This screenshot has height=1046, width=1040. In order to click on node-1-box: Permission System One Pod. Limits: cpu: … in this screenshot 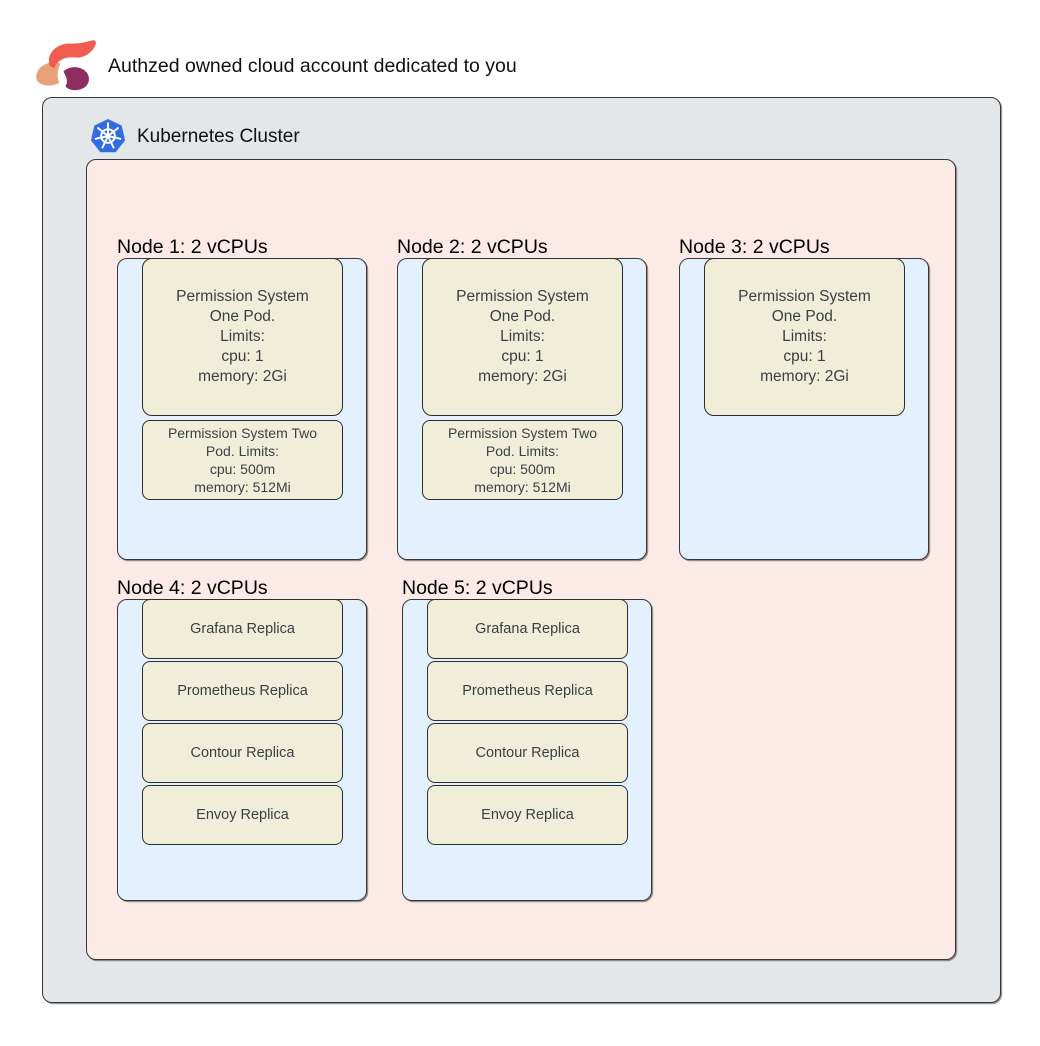, I will do `click(242, 409)`.